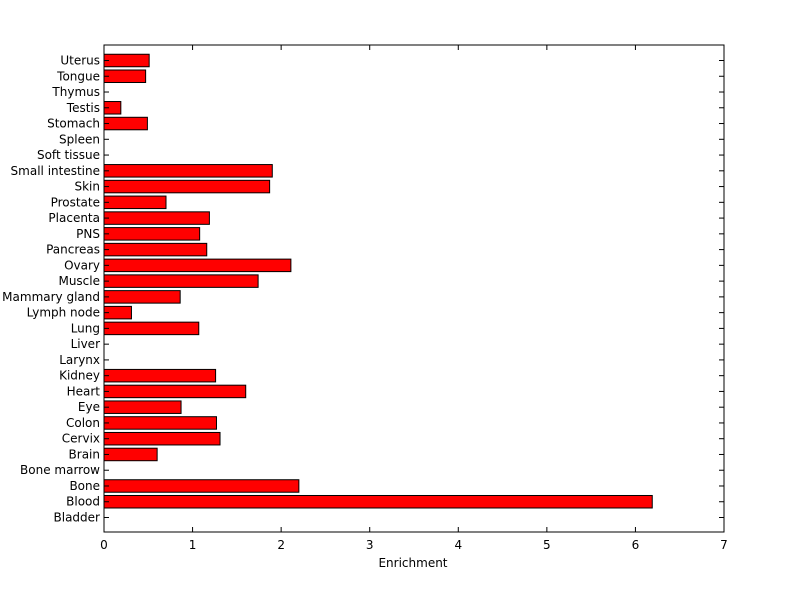  Describe the element at coordinates (60, 470) in the screenshot. I see `y-tick-label-bone-marrow: Bone marrow` at that location.